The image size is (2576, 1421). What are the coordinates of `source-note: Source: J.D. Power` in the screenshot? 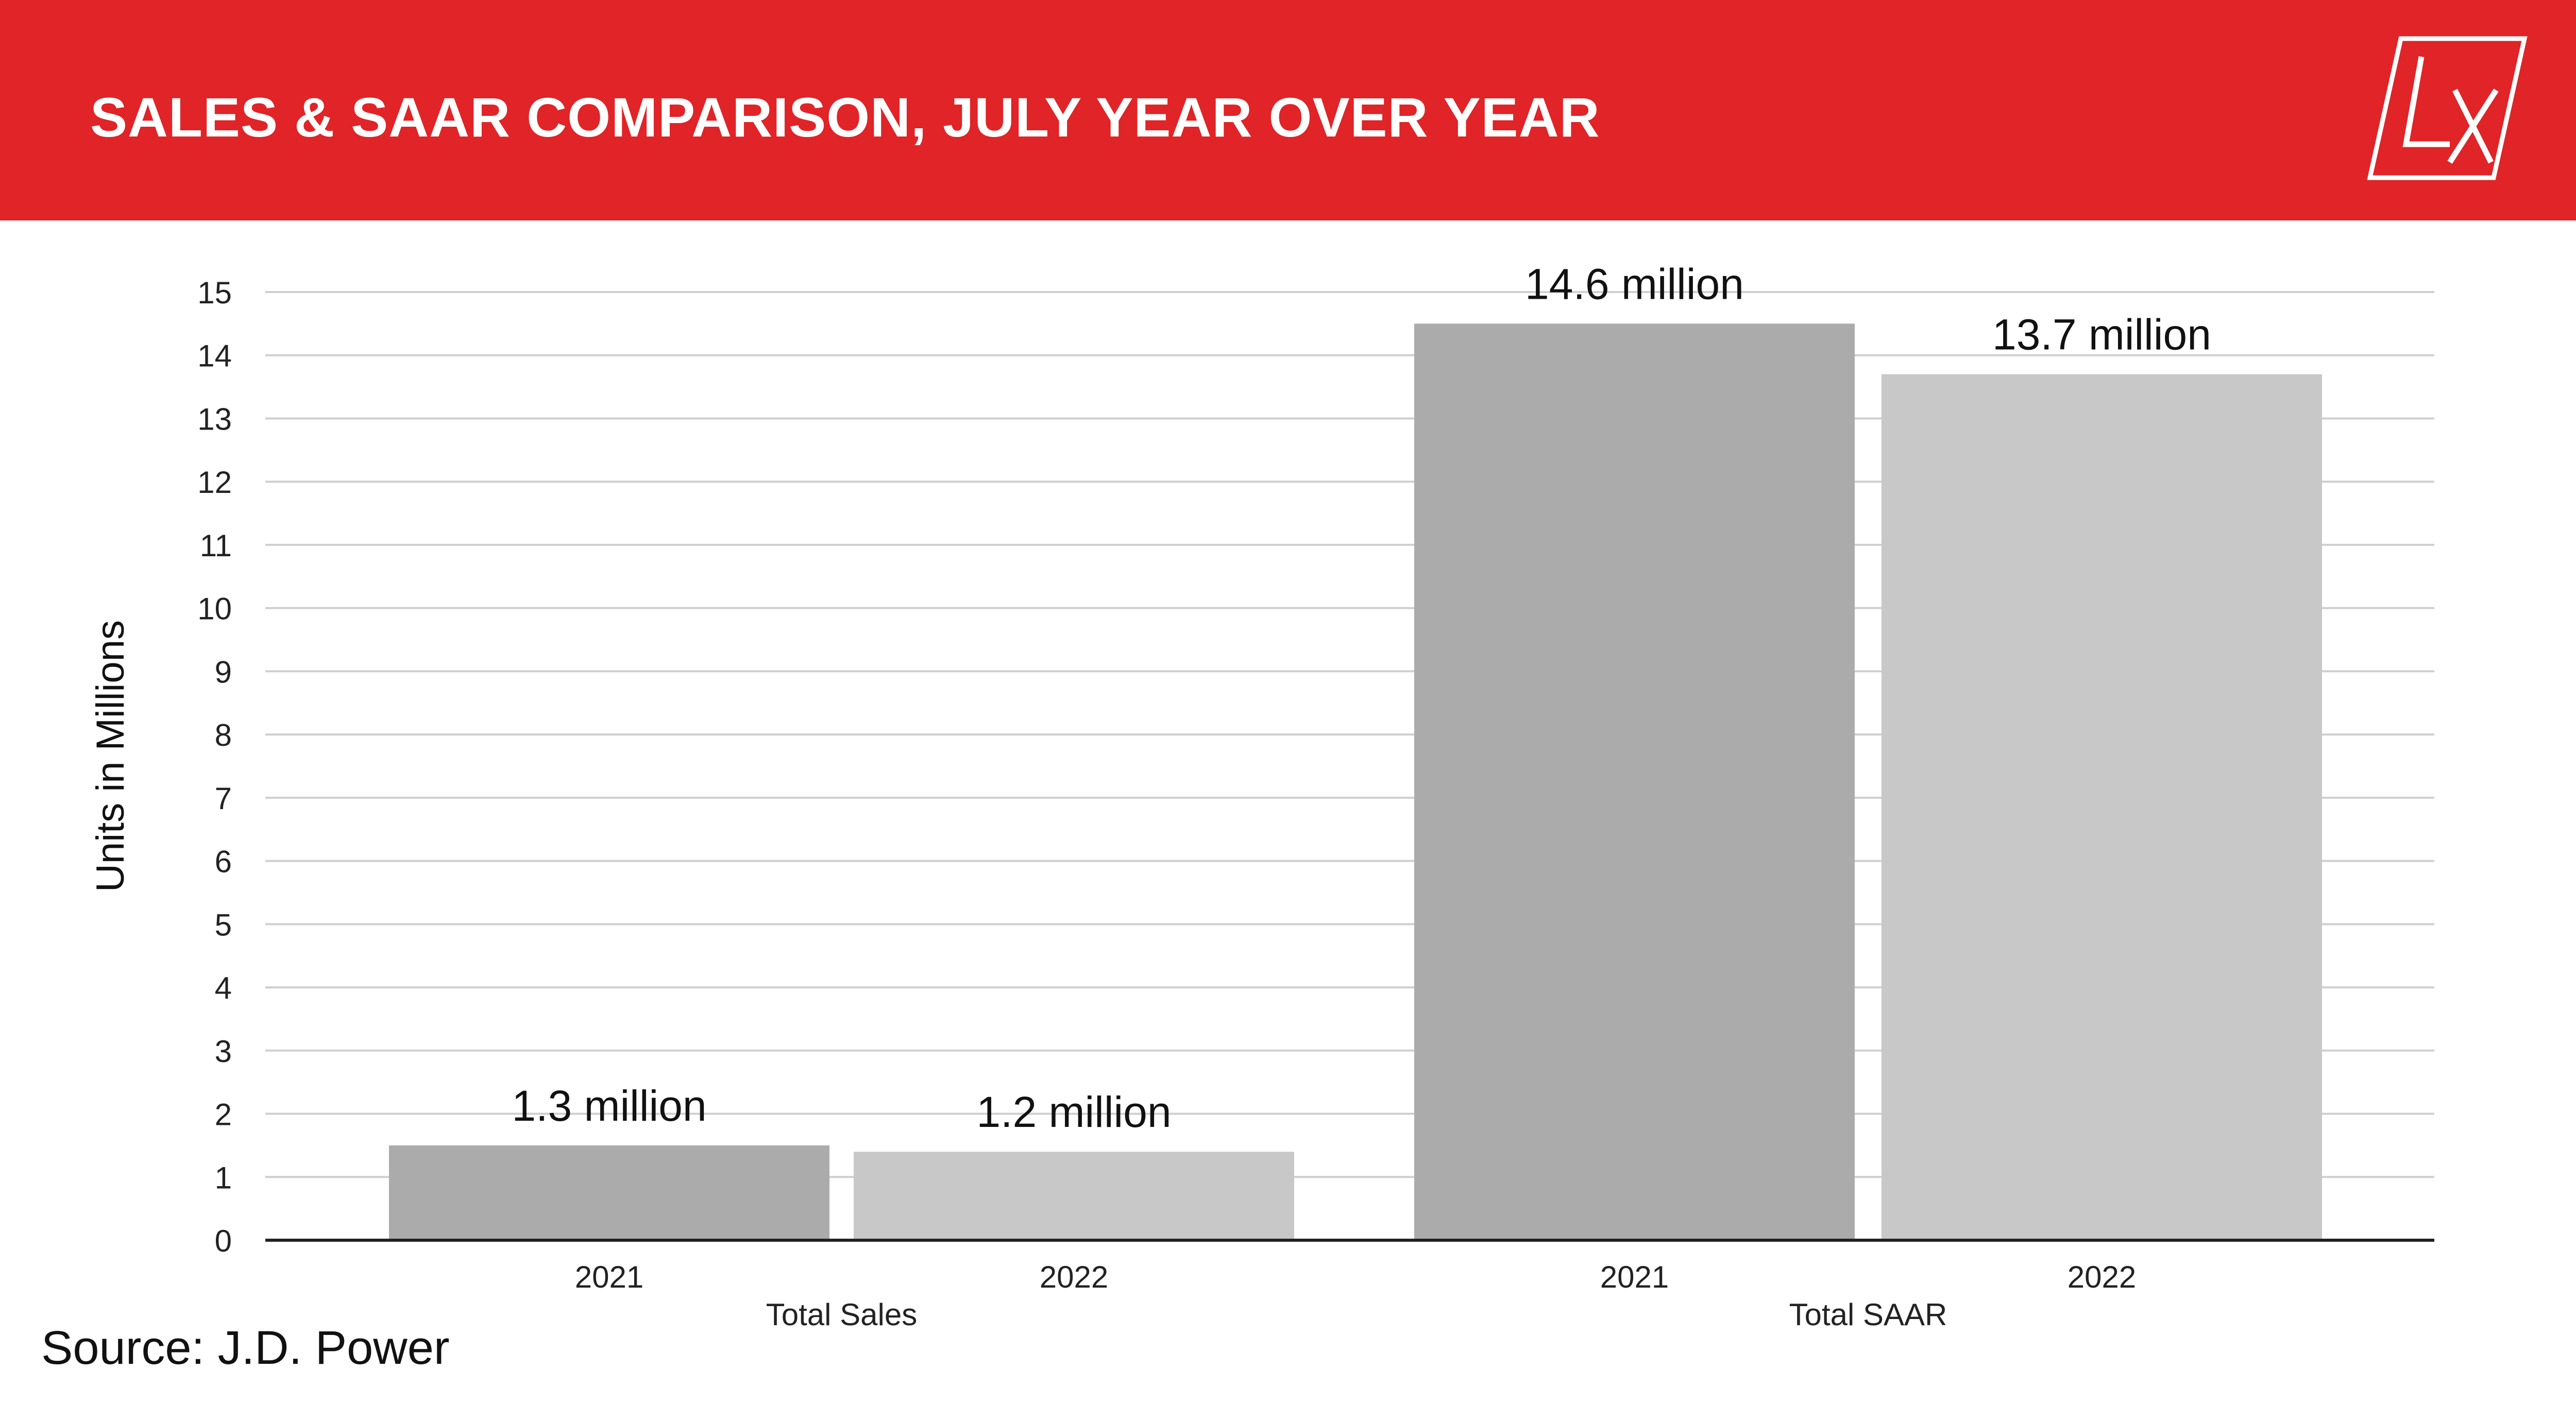 It's located at (245, 1348).